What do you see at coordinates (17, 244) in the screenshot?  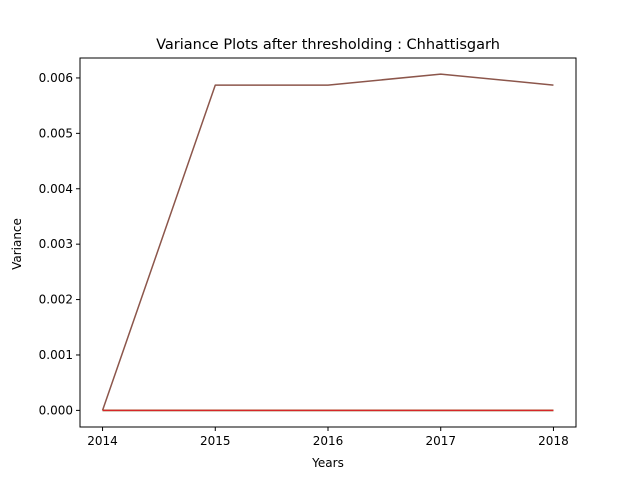 I see `y-axis-label: Variance` at bounding box center [17, 244].